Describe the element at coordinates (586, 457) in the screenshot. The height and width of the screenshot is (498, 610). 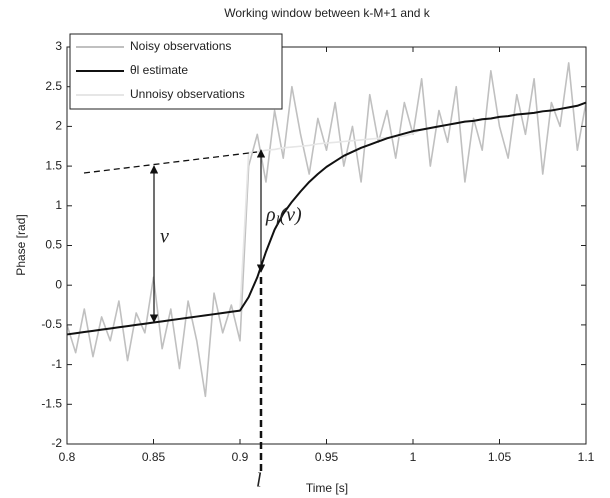
I see `x-tick-label: 1.1` at that location.